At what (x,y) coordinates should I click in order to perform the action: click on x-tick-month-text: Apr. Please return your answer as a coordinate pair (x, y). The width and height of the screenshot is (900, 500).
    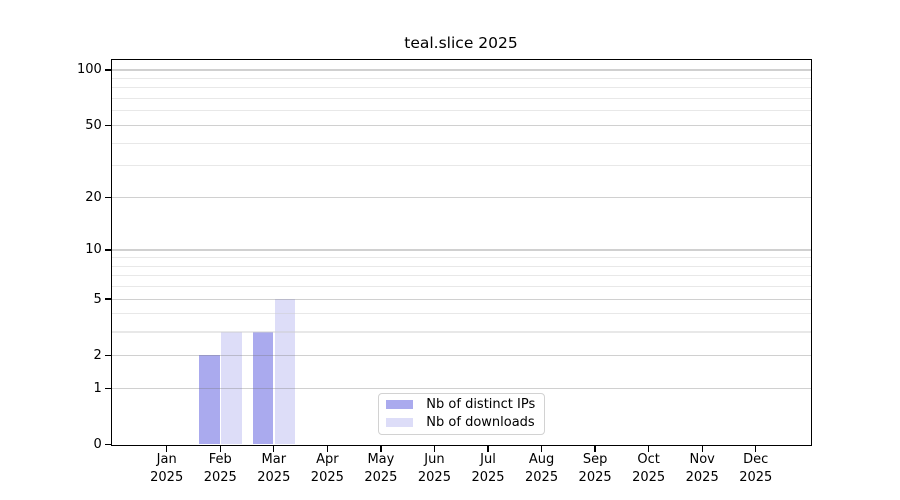
    Looking at the image, I should click on (327, 459).